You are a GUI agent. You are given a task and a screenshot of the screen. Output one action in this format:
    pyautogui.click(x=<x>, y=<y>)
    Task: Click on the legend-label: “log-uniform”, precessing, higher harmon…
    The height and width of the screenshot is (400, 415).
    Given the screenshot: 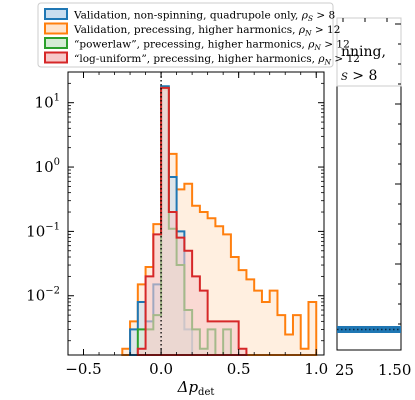 What is the action you would take?
    pyautogui.click(x=217, y=60)
    